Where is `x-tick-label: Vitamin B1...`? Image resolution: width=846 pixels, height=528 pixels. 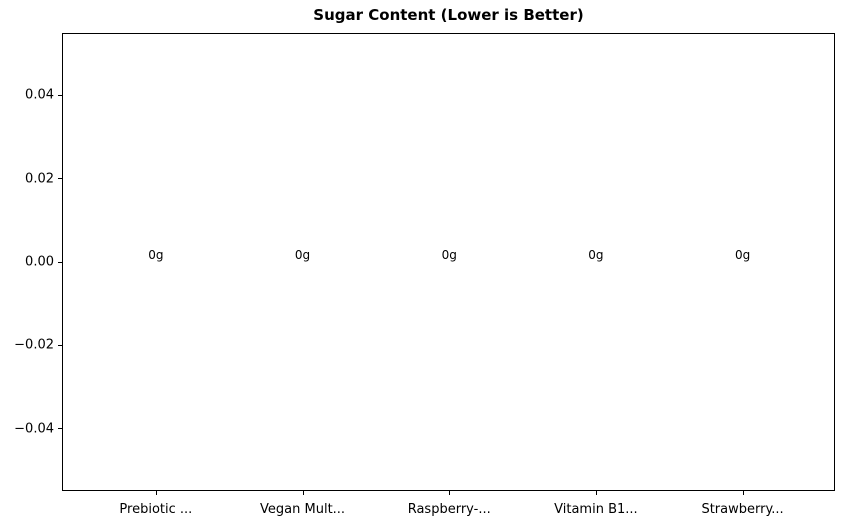
x-tick-label: Vitamin B1... is located at coordinates (596, 509).